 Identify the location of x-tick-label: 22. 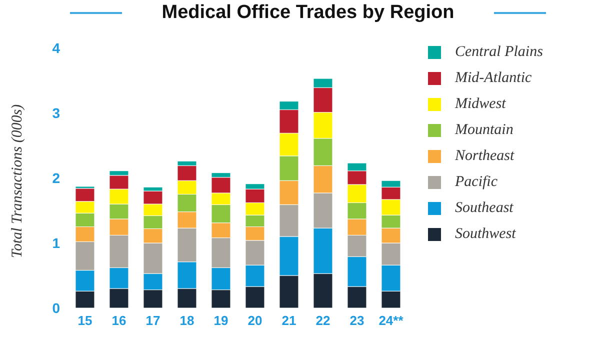
(323, 320).